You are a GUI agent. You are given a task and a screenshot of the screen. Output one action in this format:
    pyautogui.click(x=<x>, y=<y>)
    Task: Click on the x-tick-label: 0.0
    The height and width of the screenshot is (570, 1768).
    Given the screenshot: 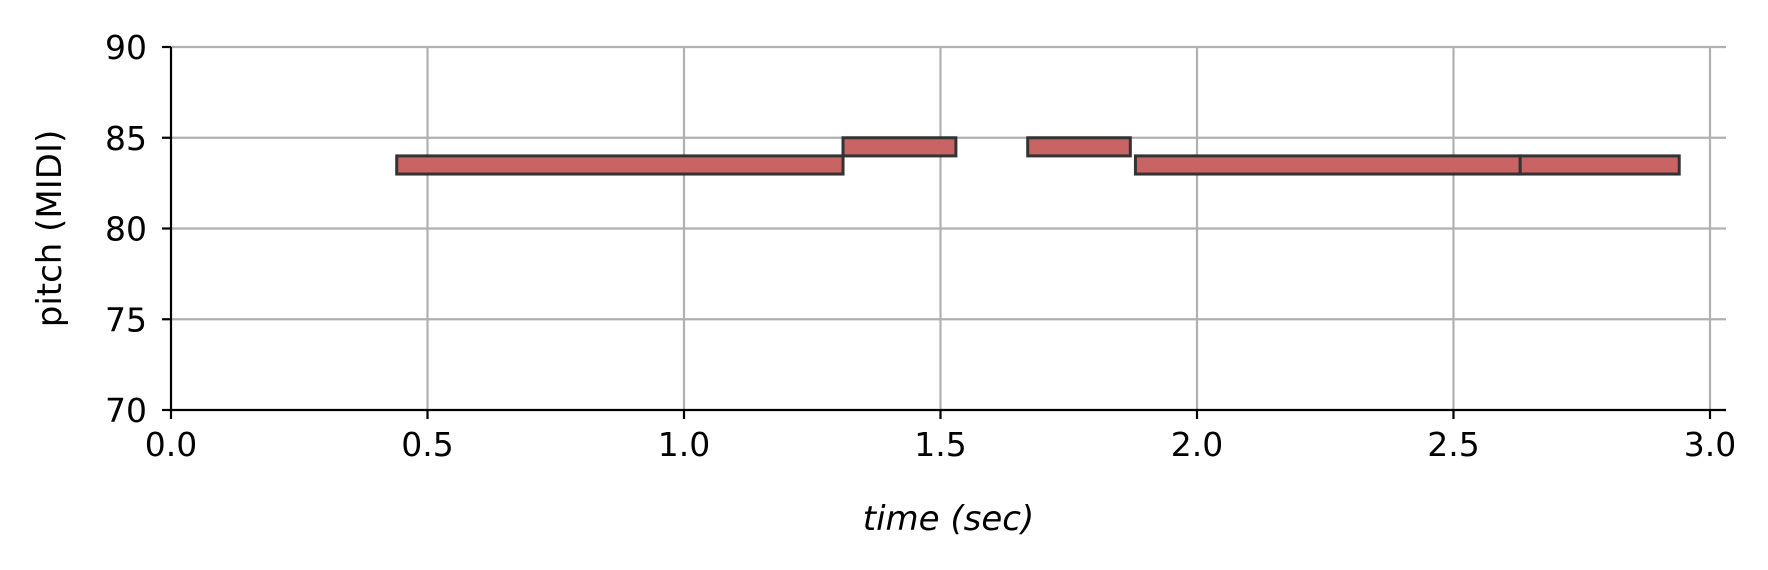 What is the action you would take?
    pyautogui.click(x=171, y=444)
    